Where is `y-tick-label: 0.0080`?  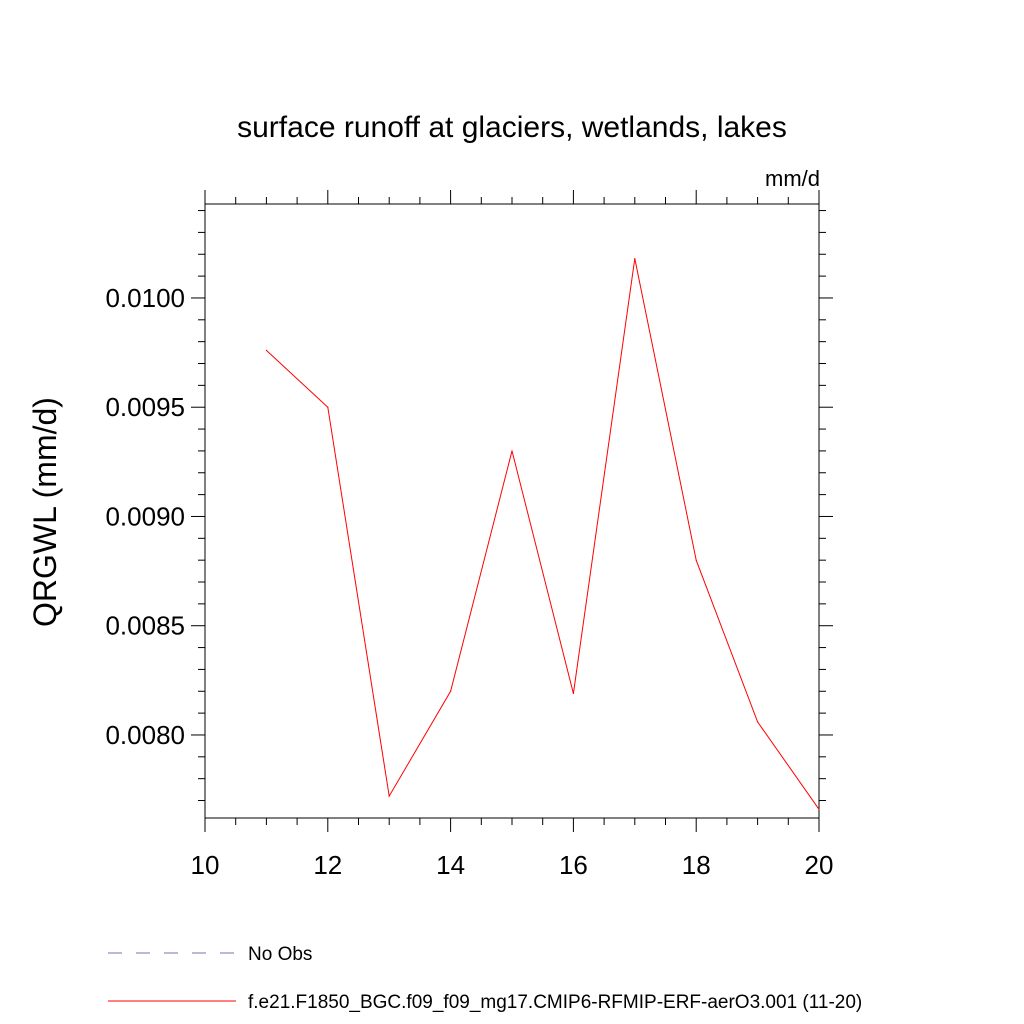 y-tick-label: 0.0080 is located at coordinates (145, 735).